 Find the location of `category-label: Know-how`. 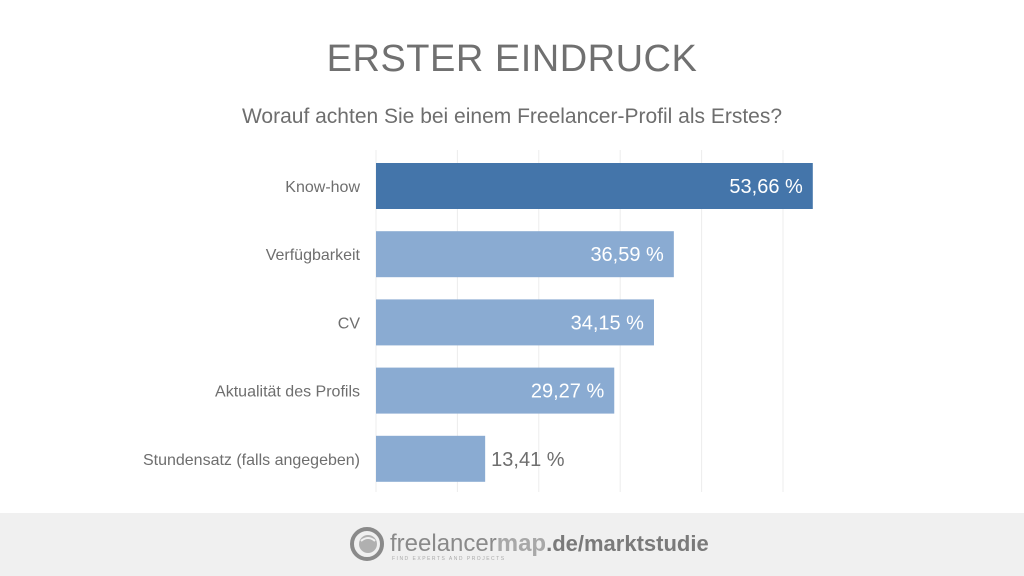

category-label: Know-how is located at coordinates (322, 187).